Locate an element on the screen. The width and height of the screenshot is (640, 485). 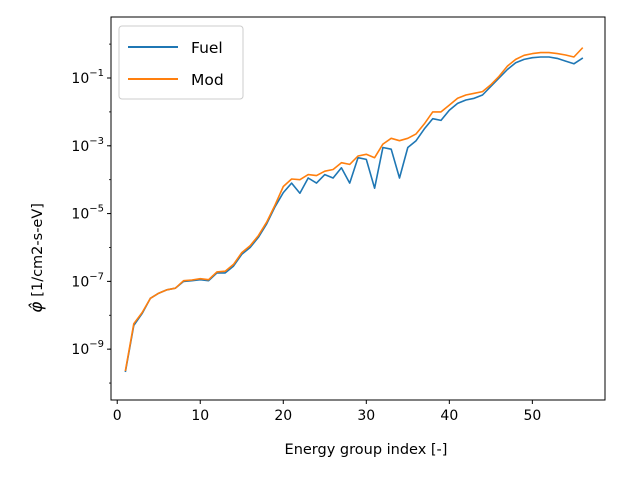
legend: Fuel Mod is located at coordinates (181, 62).